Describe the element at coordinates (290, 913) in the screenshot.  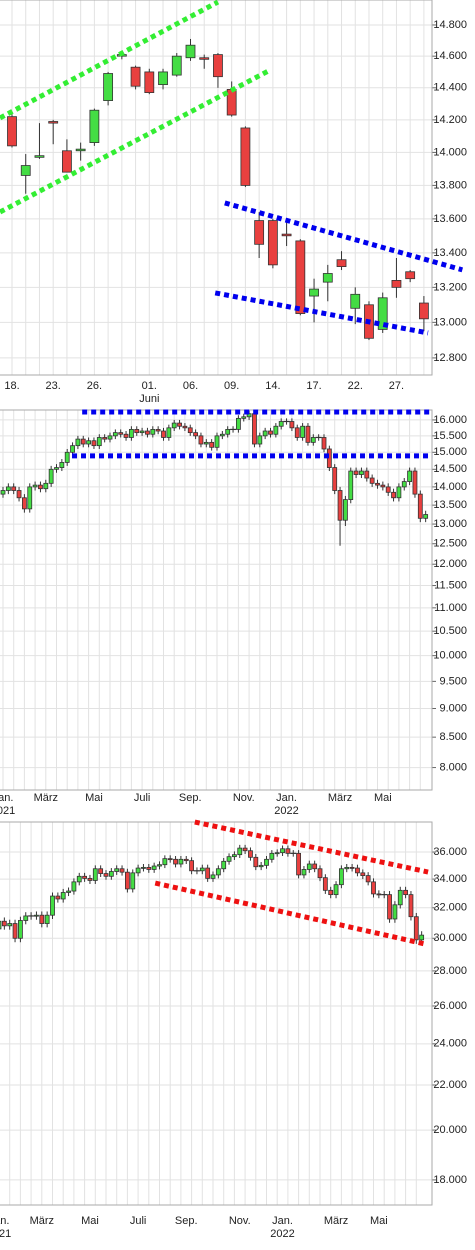
I see `trendline` at that location.